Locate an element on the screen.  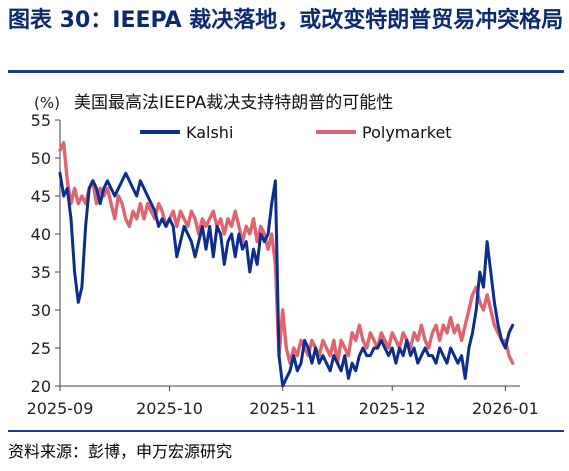
x-tick-label: 2026-01 is located at coordinates (505, 408).